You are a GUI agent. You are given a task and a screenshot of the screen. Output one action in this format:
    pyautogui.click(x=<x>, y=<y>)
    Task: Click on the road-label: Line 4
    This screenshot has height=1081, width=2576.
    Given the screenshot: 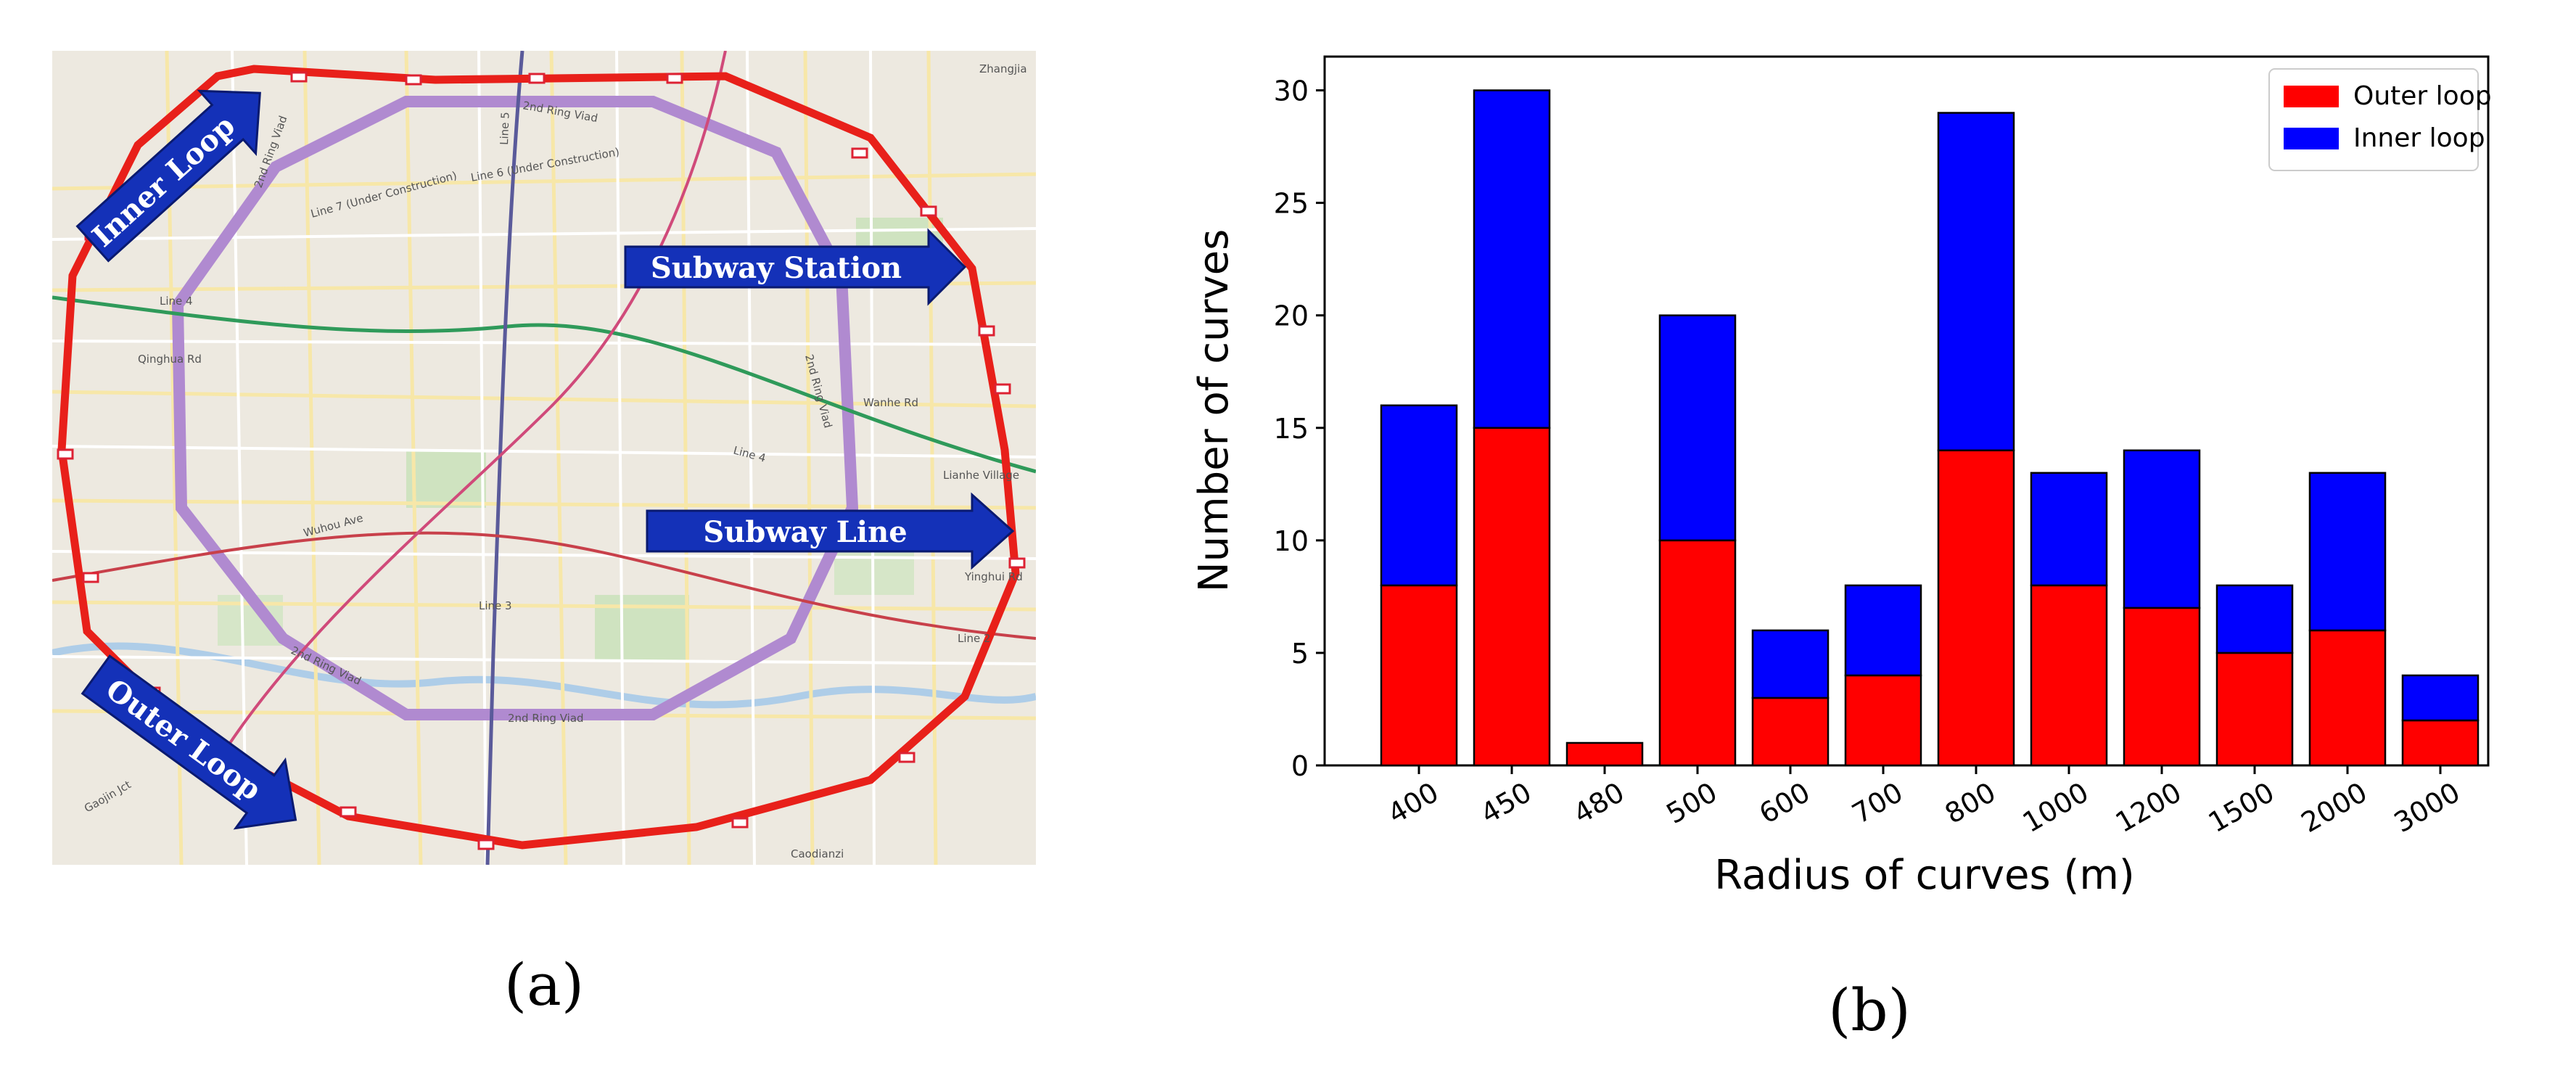 What is the action you would take?
    pyautogui.click(x=176, y=301)
    